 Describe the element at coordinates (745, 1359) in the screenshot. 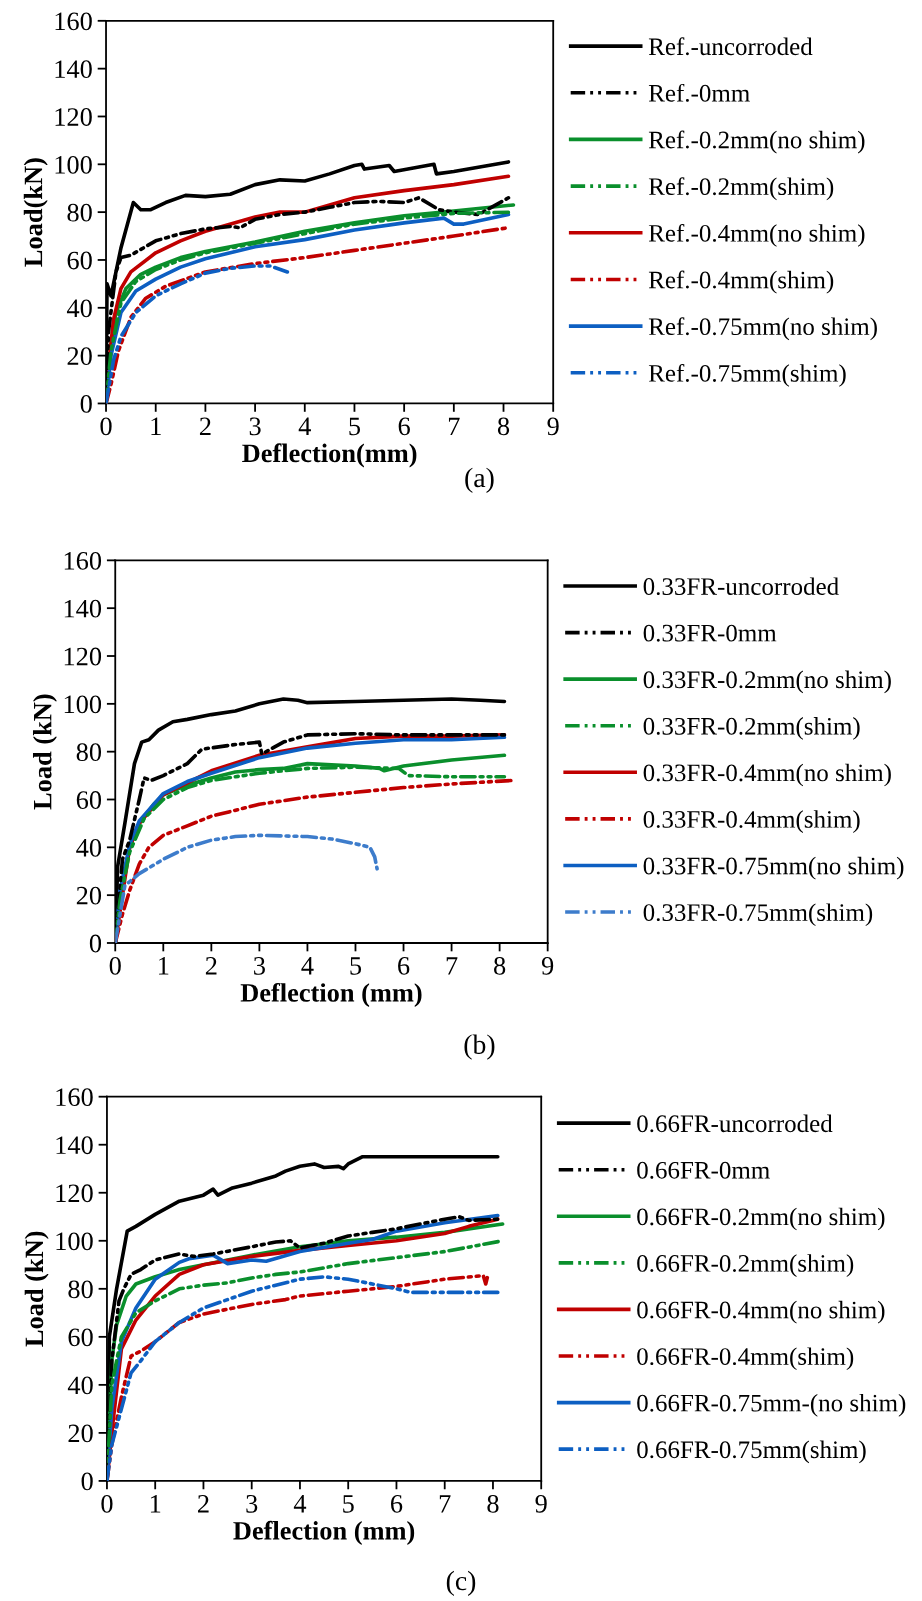

I see `legend-label: 0.66FR-0.4mm(shim)` at that location.